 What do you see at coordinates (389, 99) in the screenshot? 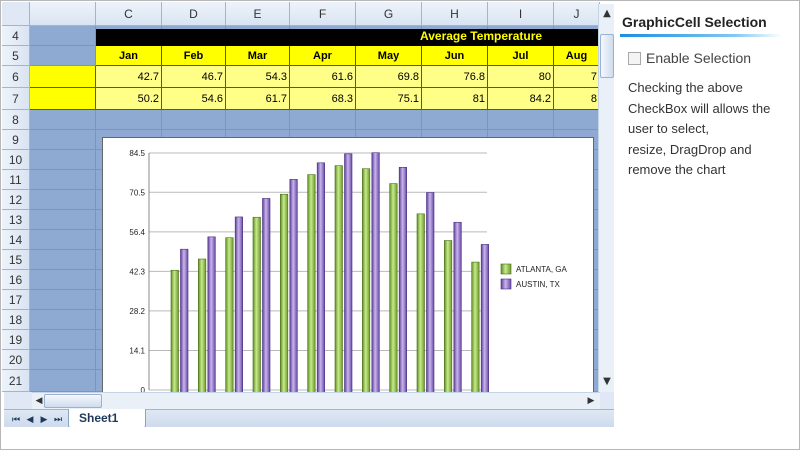
I see `data-cell: 75.1` at bounding box center [389, 99].